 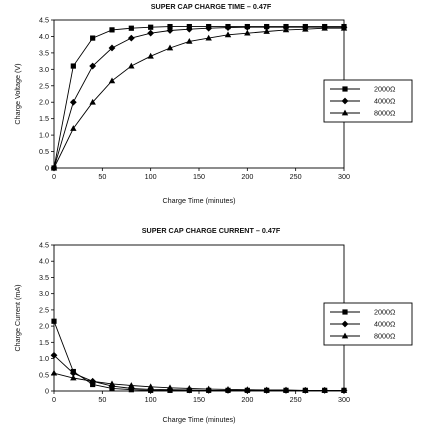 I want to click on x-tick-label: 300, so click(x=344, y=176).